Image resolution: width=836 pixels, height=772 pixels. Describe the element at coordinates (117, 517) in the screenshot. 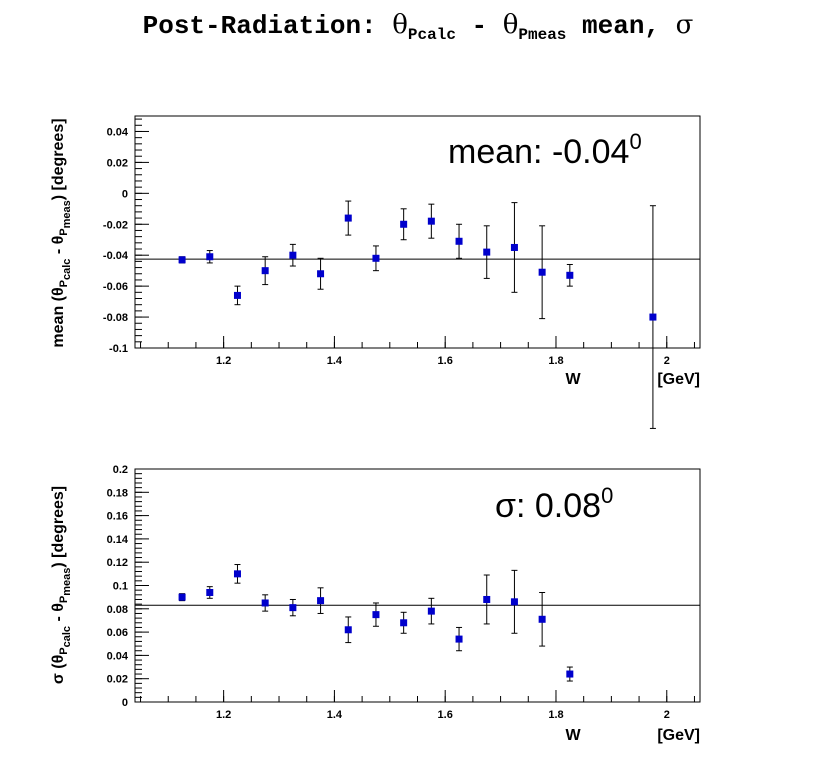

I see `y-tick-label: 0.16` at that location.